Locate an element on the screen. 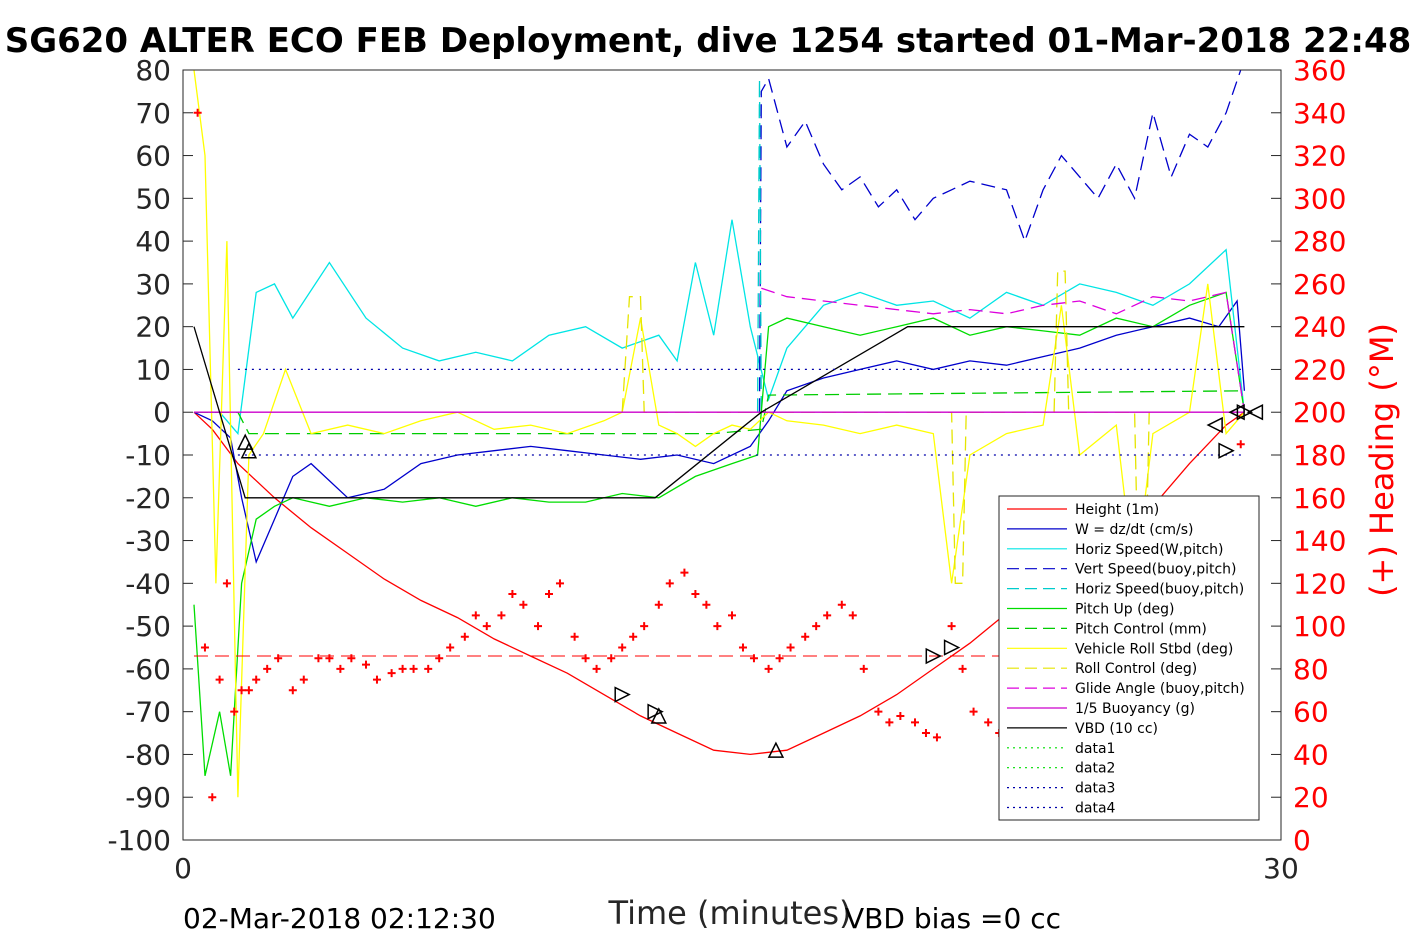 The height and width of the screenshot is (945, 1417). right-tick-label: 200 is located at coordinates (1319, 412).